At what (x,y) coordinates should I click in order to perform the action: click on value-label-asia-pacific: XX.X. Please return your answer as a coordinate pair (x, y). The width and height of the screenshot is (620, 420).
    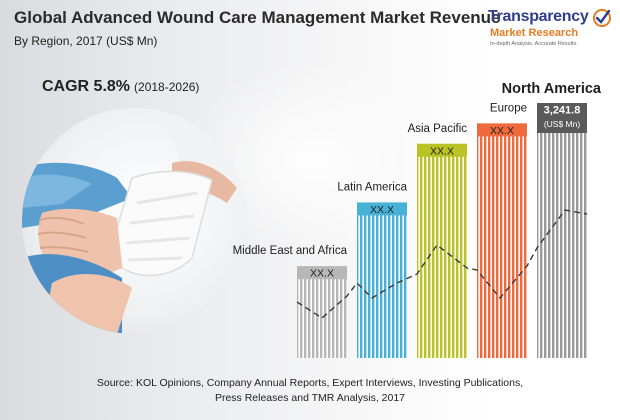
    Looking at the image, I should click on (442, 151).